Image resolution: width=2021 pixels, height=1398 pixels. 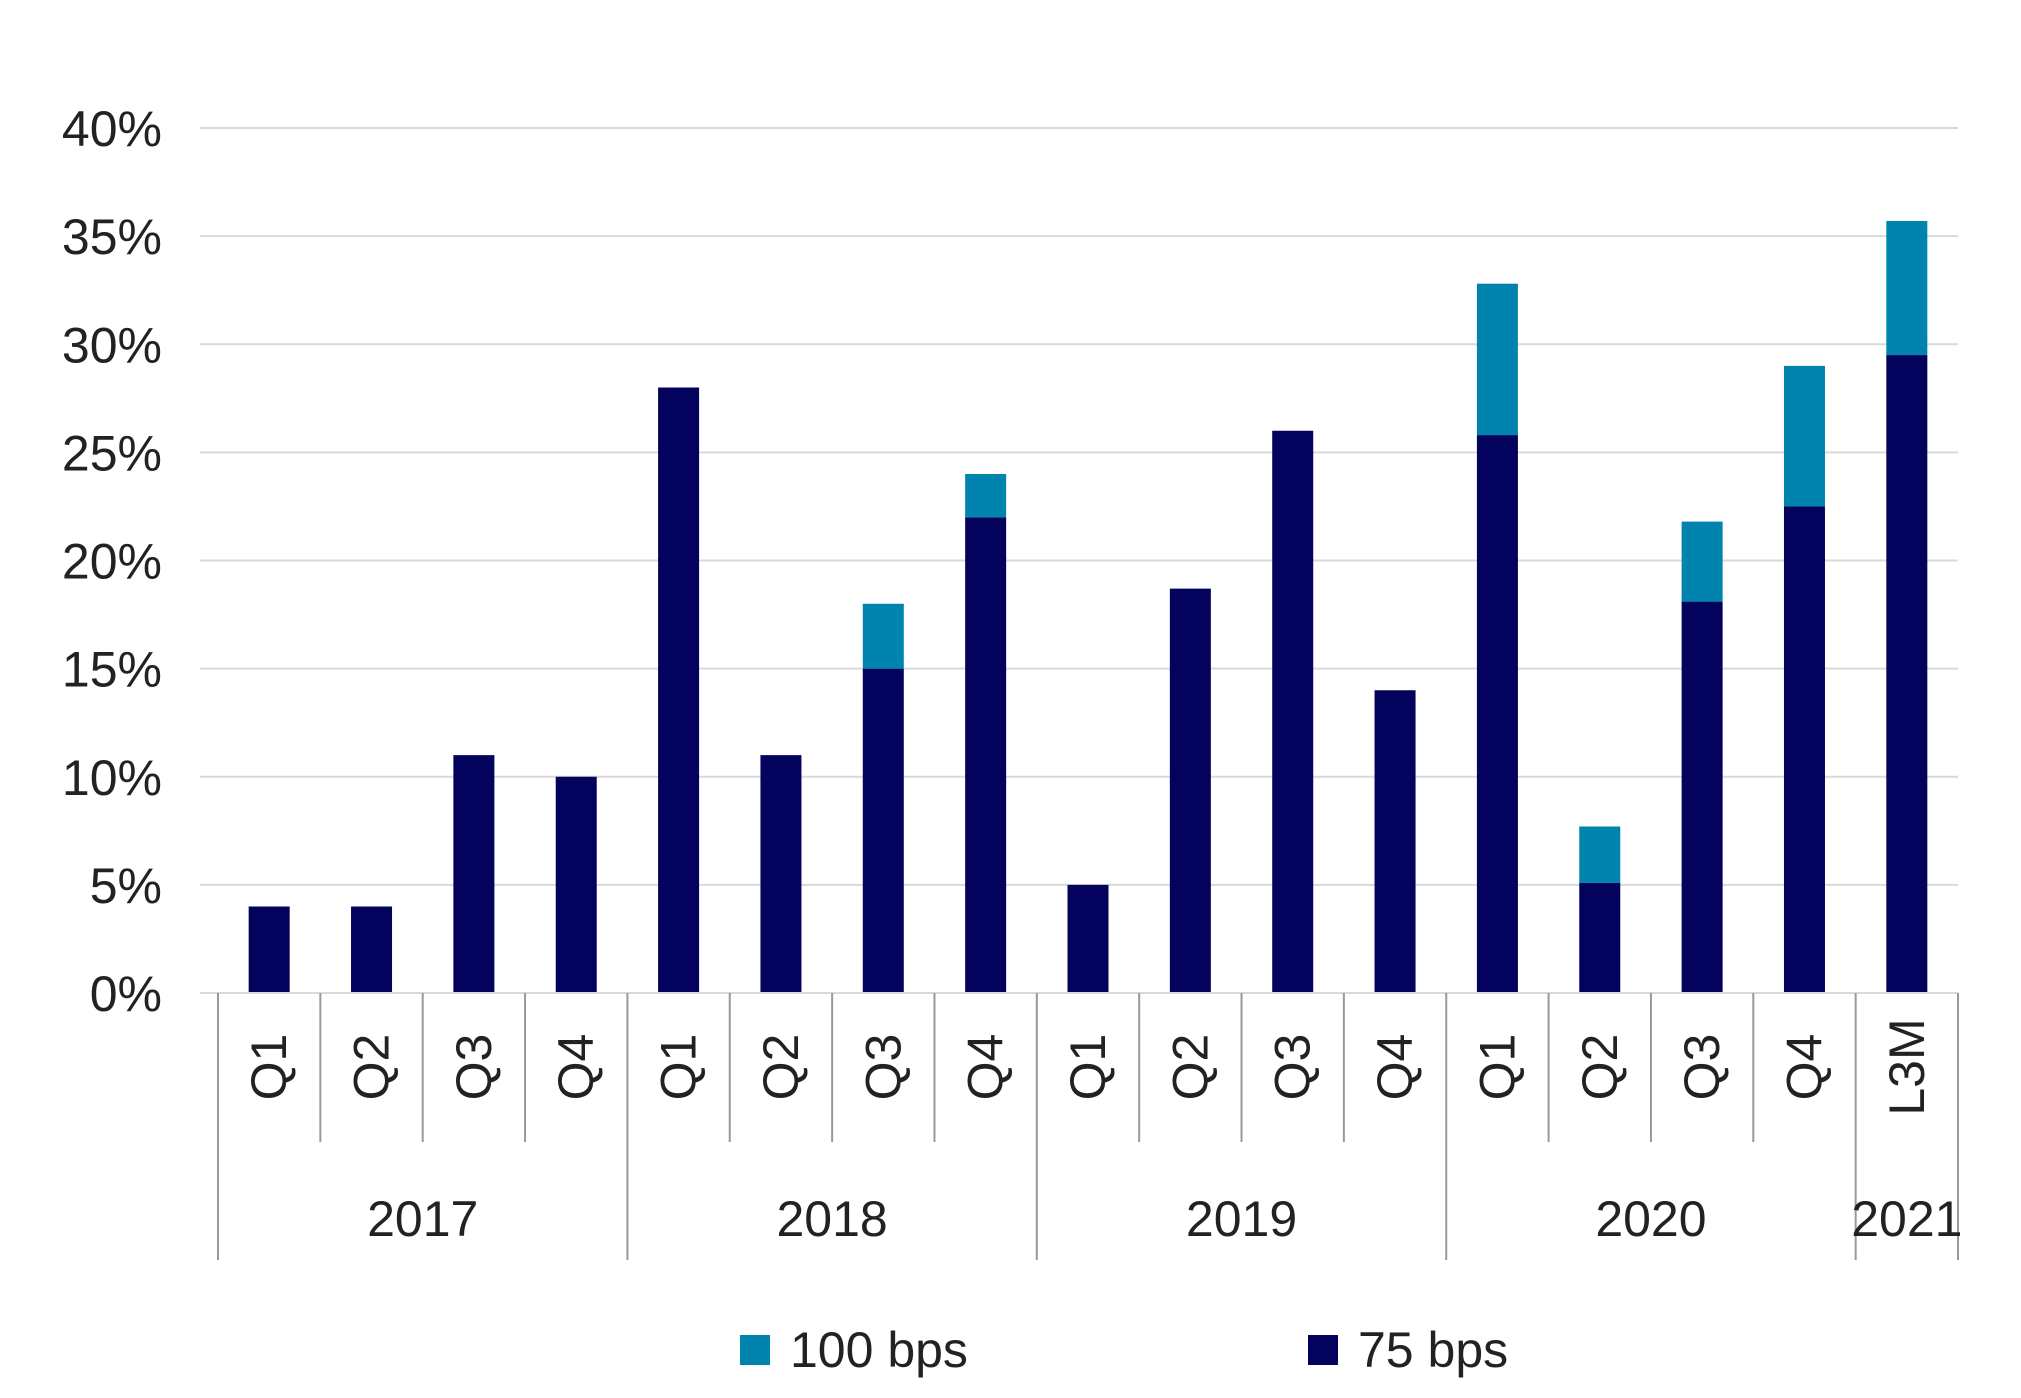 I want to click on y-tick-label: 25%, so click(x=112, y=453).